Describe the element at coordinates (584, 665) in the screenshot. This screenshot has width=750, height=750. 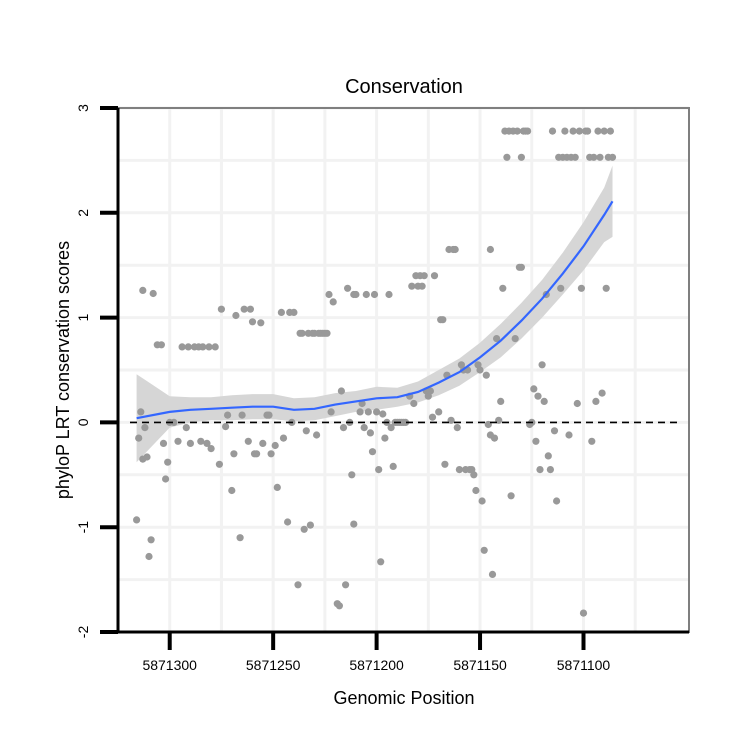
I see `x-tick-label: 5871100` at that location.